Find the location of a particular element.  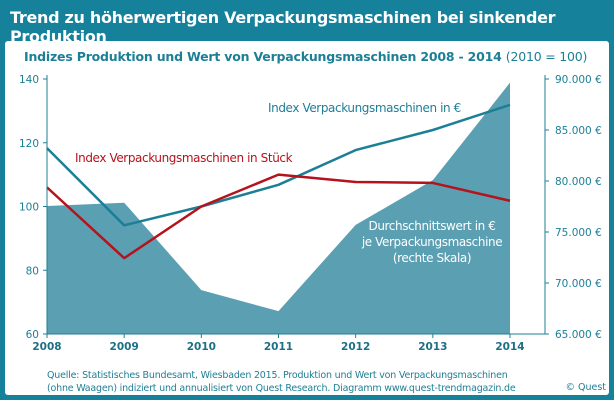

x-tick-label: 2011 is located at coordinates (278, 347).